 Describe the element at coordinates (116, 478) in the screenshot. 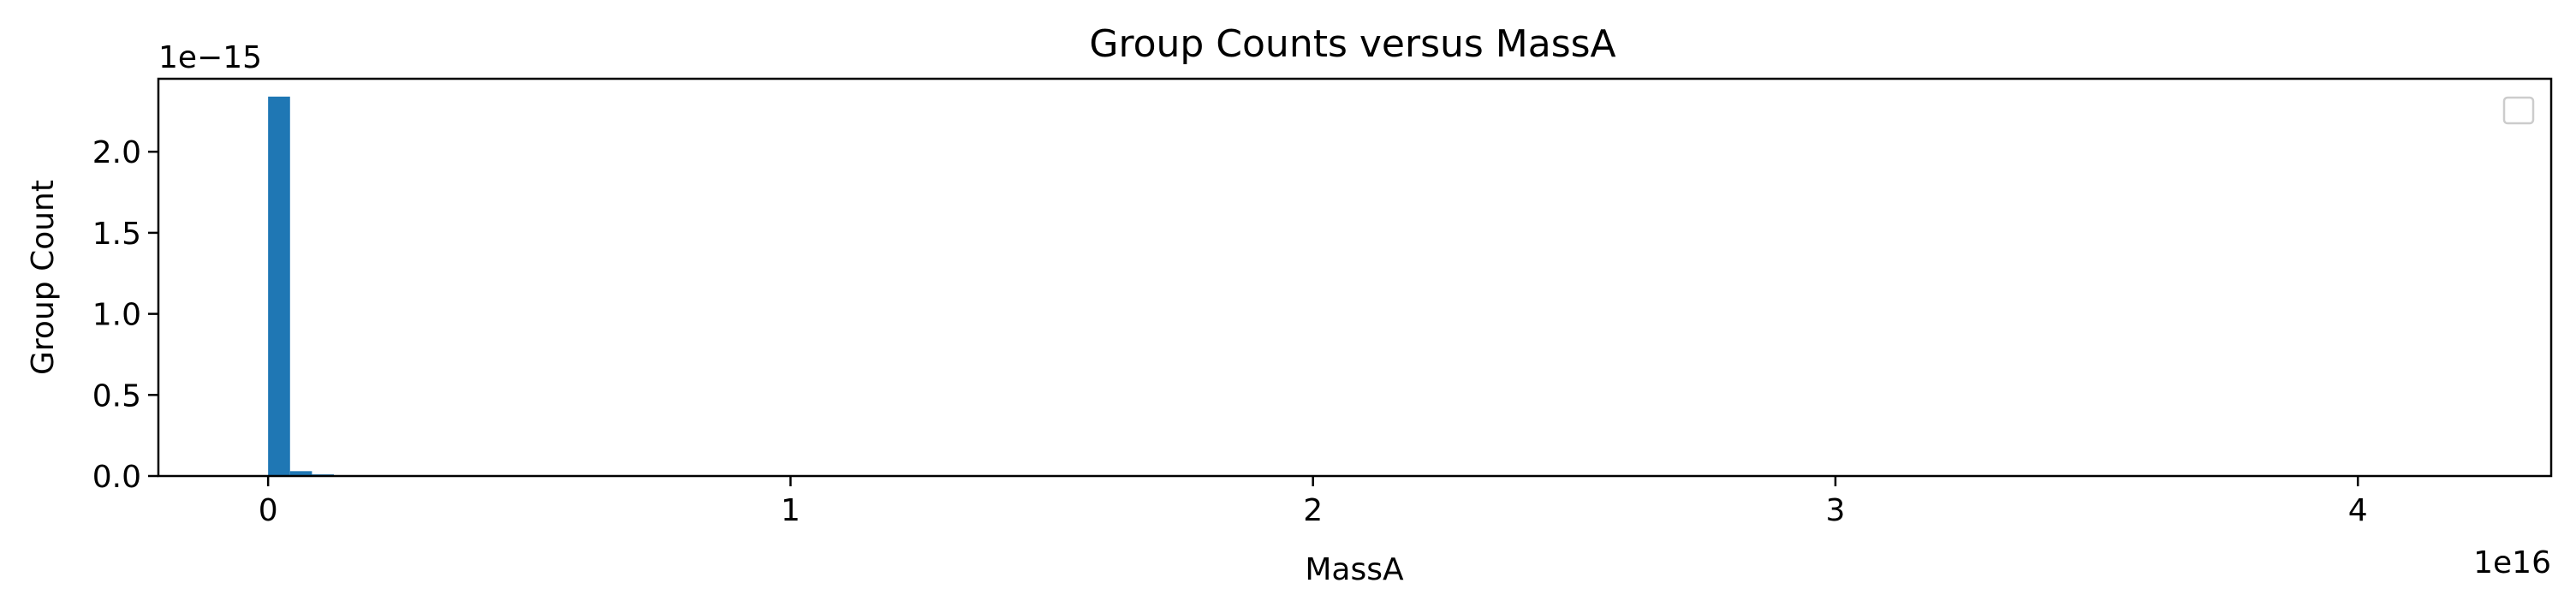

I see `y-tick-label: 0.0` at that location.